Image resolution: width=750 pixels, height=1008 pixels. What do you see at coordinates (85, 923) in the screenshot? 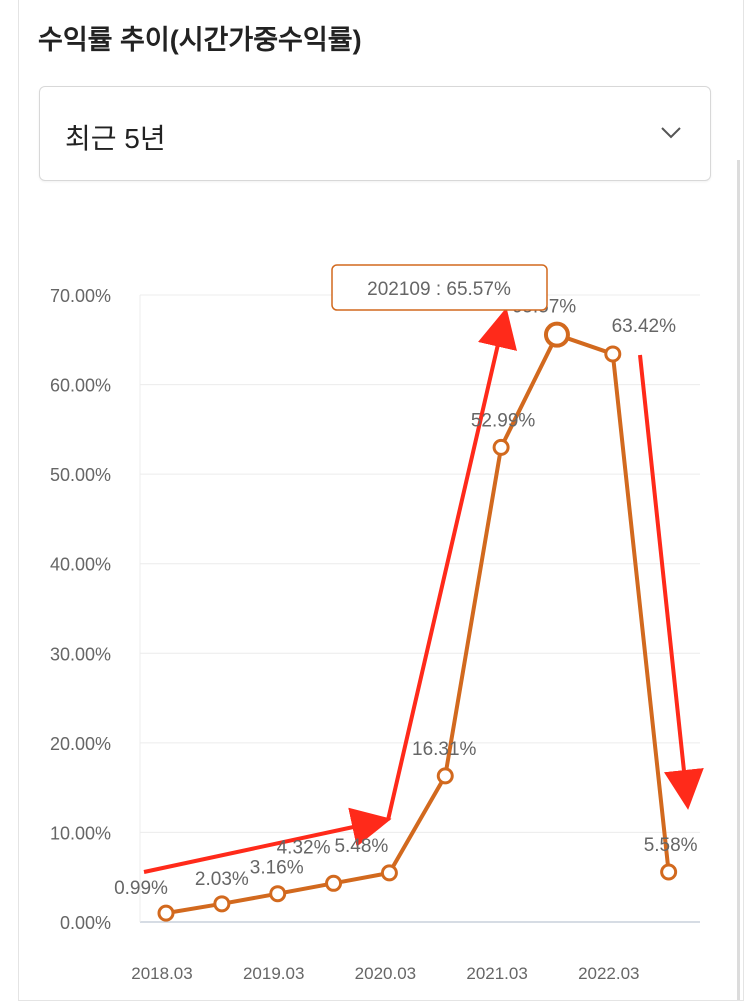
I see `y-tick-label: 0.00%` at bounding box center [85, 923].